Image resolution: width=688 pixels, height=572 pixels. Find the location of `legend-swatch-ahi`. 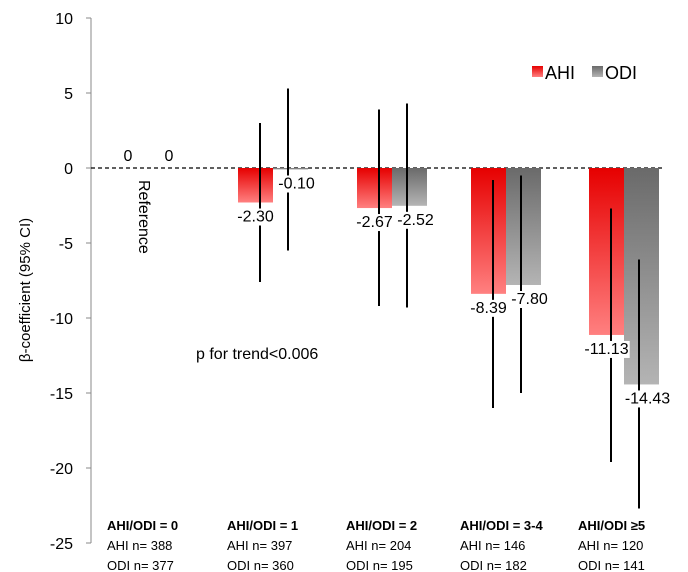

legend-swatch-ahi is located at coordinates (537, 71).